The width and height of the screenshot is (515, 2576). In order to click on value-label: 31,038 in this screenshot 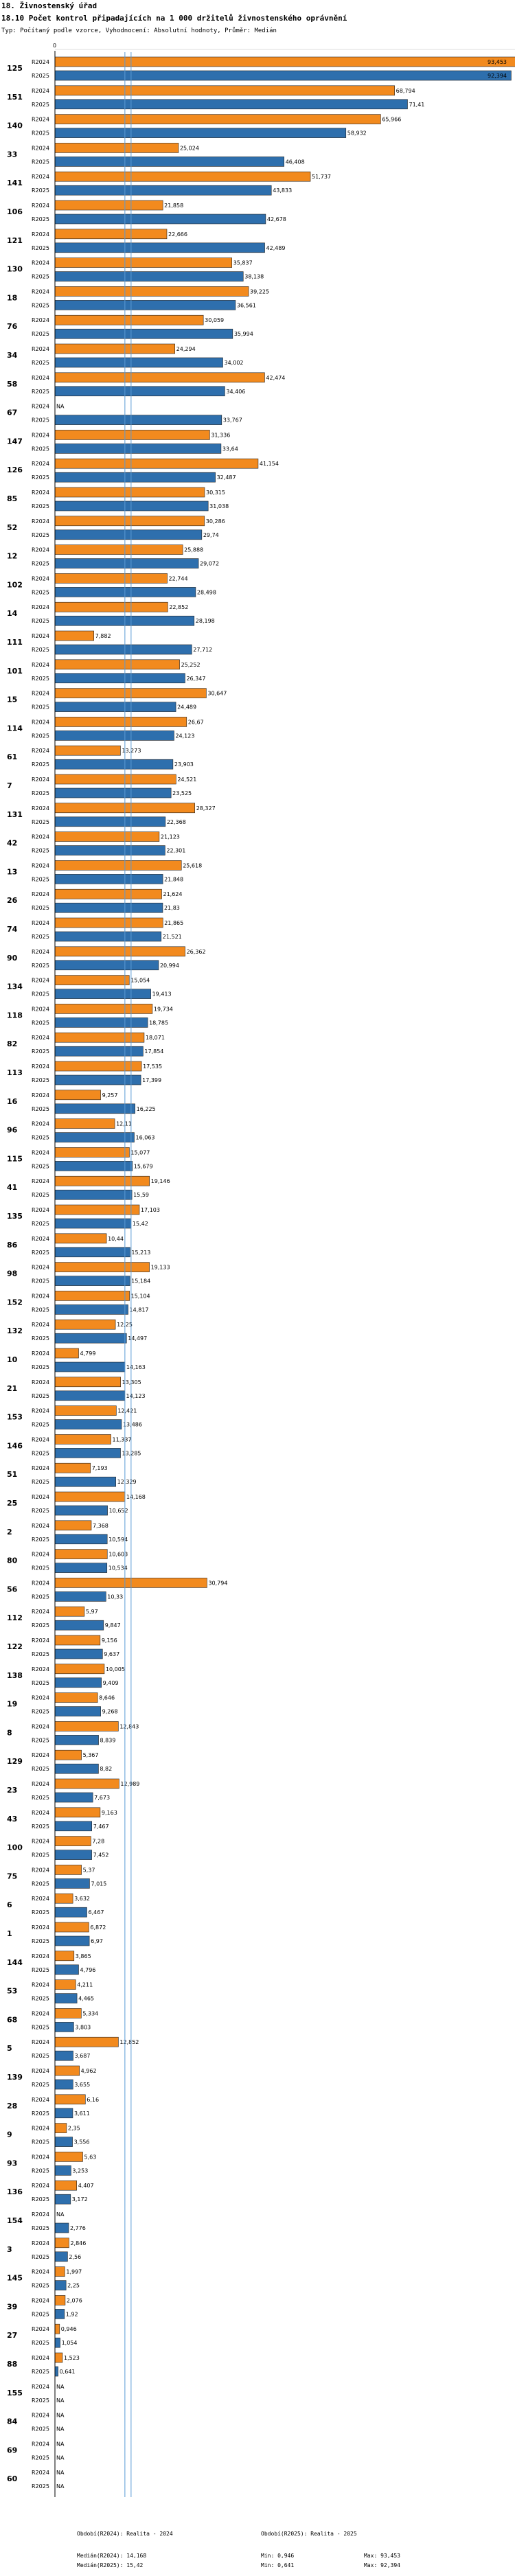, I will do `click(219, 506)`.